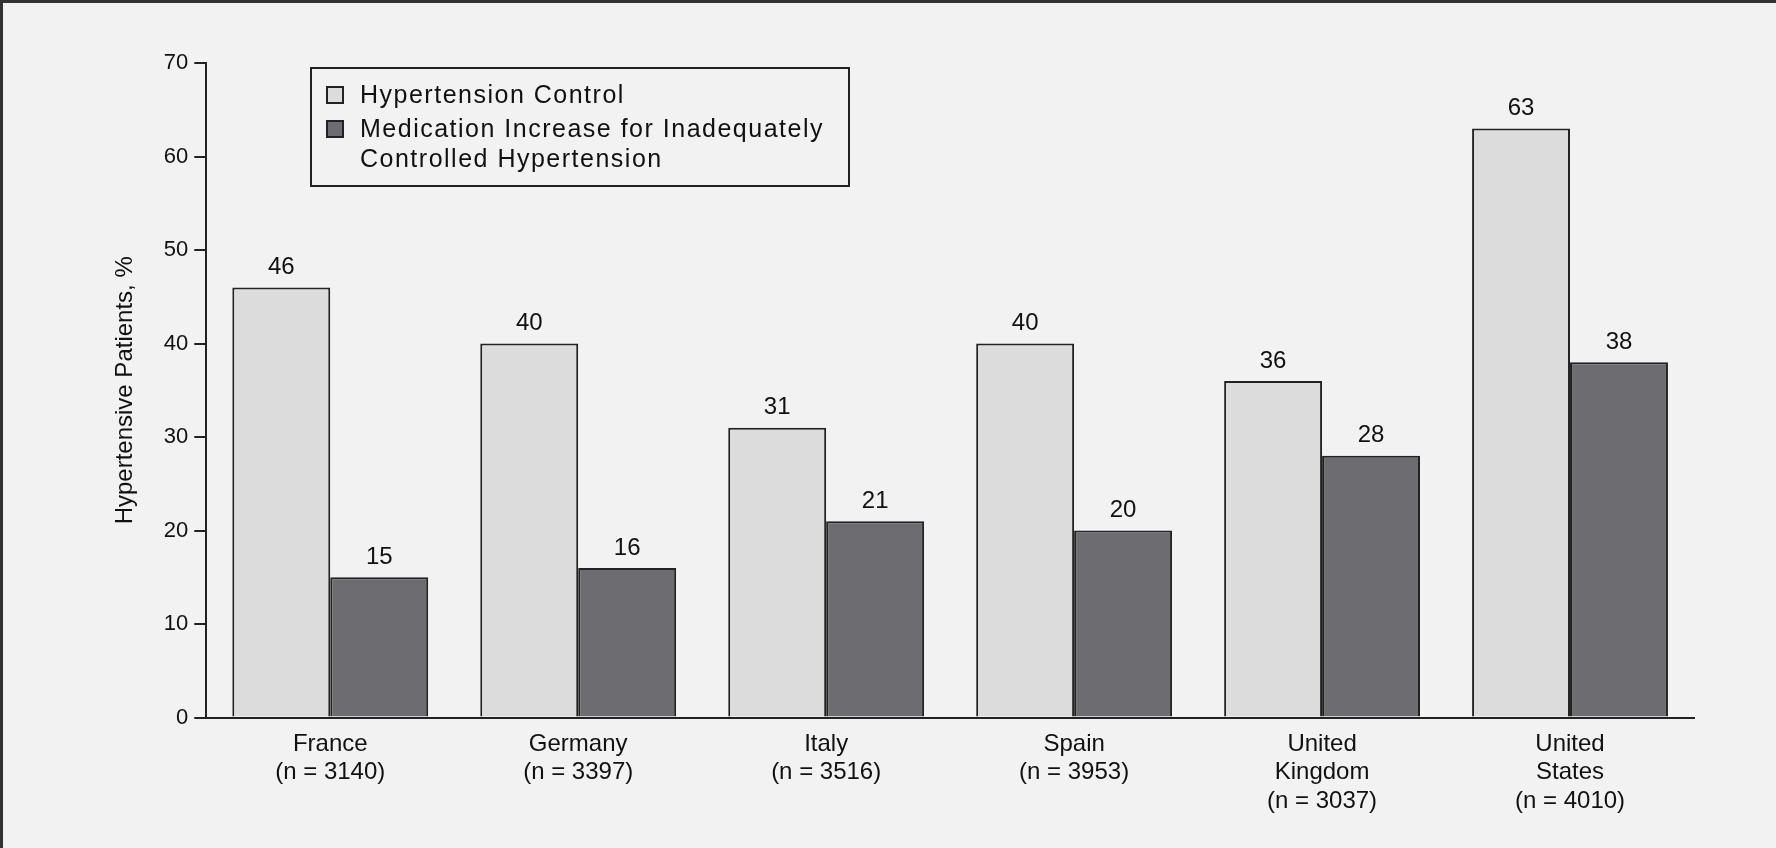 The image size is (1776, 848). What do you see at coordinates (578, 756) in the screenshot?
I see `x-tick-label: Germany (n = 3397)` at bounding box center [578, 756].